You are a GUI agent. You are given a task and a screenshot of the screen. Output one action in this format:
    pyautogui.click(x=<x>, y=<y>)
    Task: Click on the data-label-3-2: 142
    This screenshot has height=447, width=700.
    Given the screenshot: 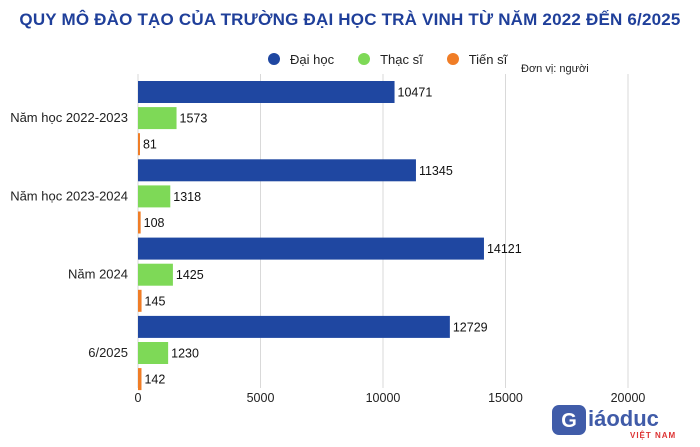 What is the action you would take?
    pyautogui.click(x=154, y=380)
    